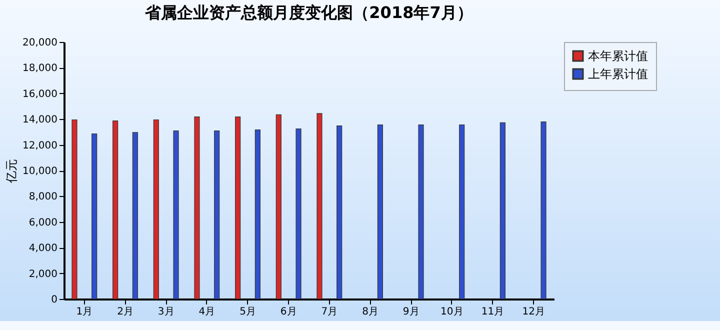  What do you see at coordinates (43, 197) in the screenshot?
I see `y-tick-label: 8,000` at bounding box center [43, 197].